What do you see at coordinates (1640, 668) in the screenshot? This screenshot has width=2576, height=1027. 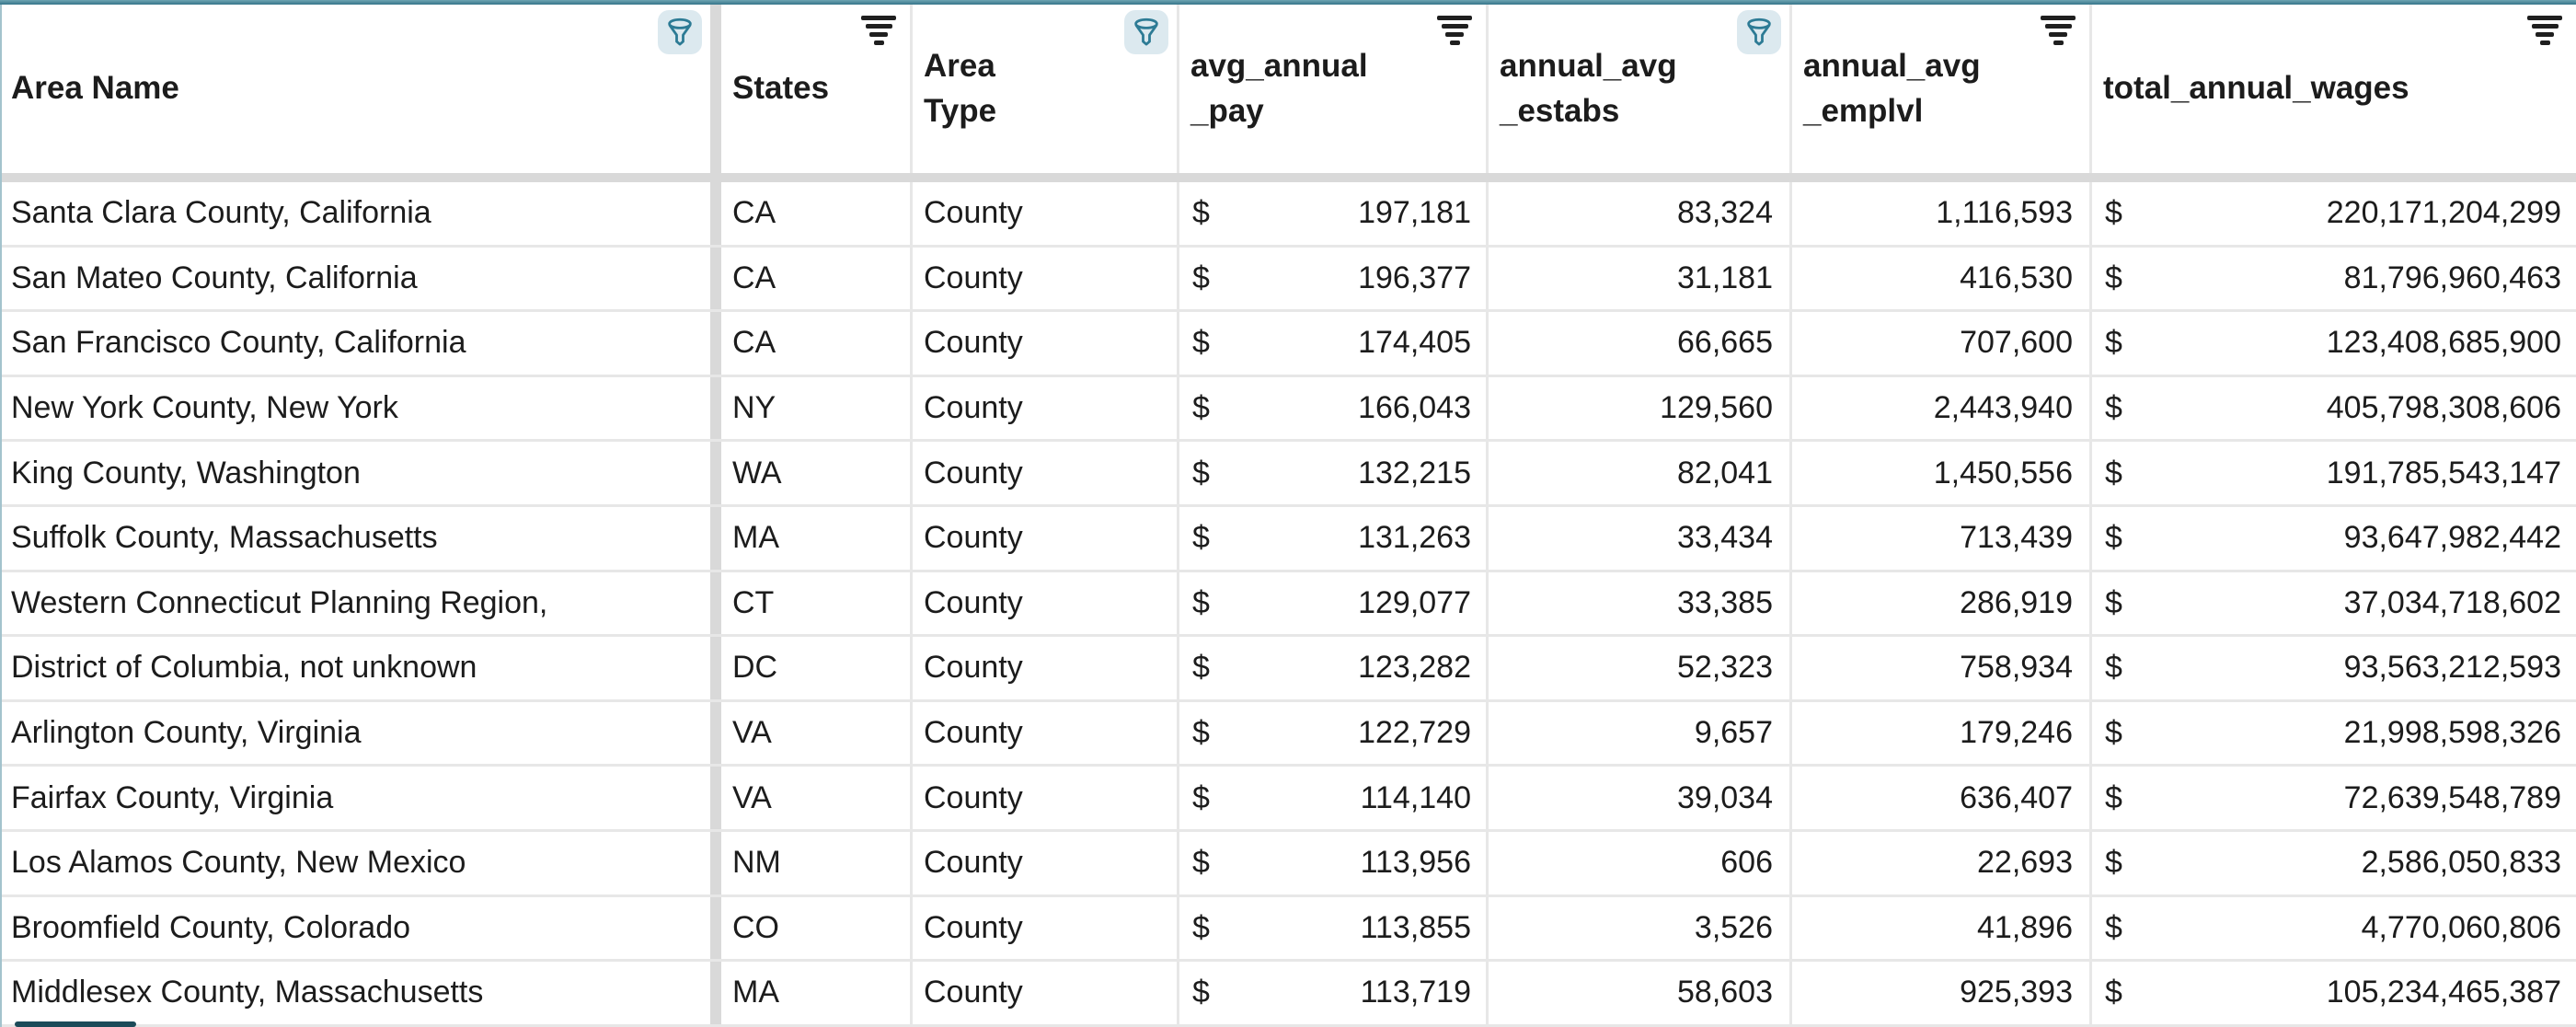 I see `cell-annual-avg-estabs: 52,323` at bounding box center [1640, 668].